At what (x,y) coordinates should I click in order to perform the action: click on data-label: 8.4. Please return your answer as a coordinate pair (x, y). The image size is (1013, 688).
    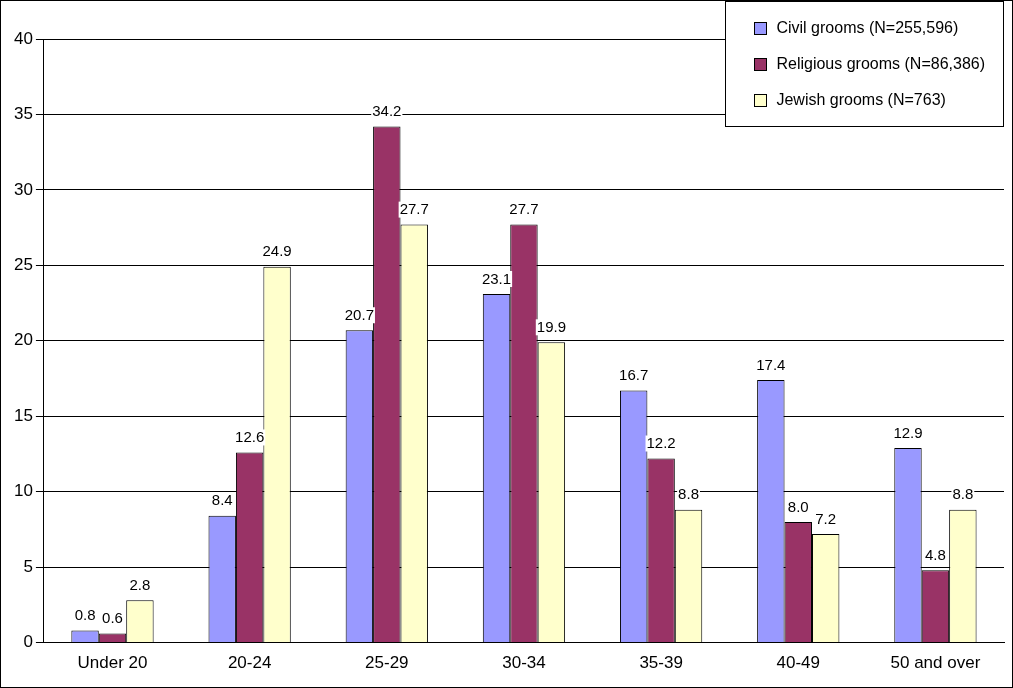
    Looking at the image, I should click on (222, 500).